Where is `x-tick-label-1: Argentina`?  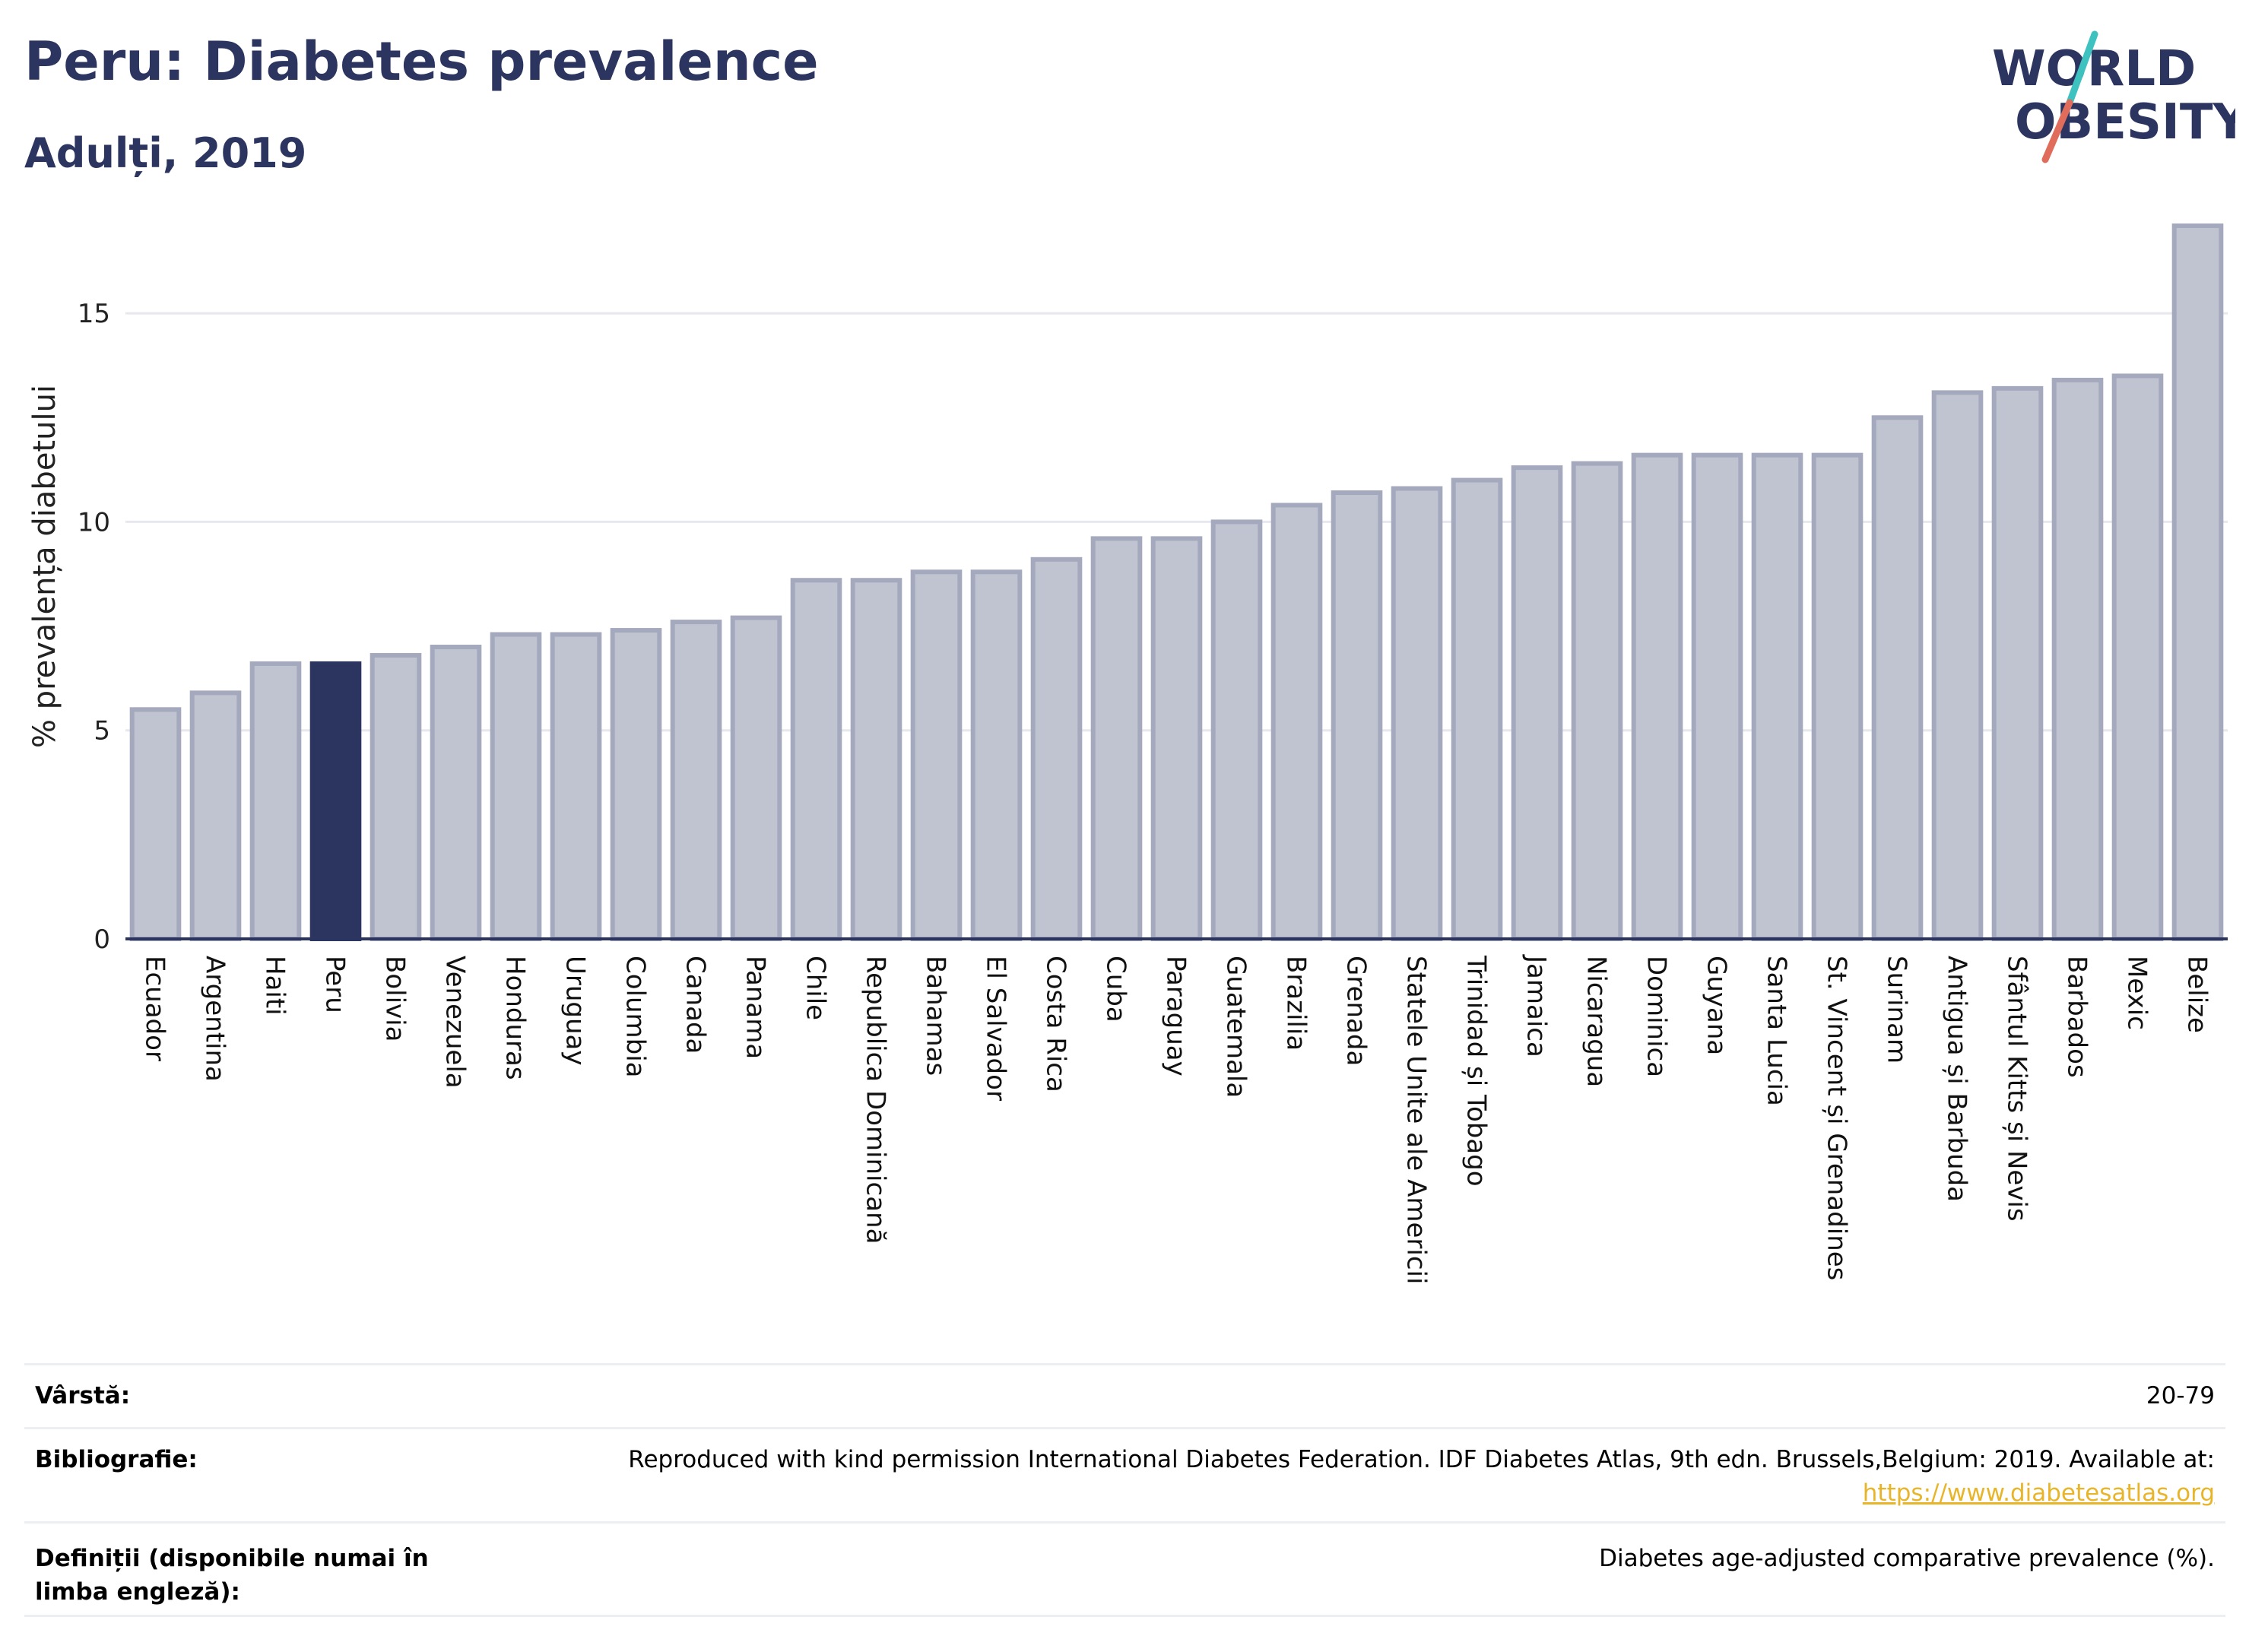
x-tick-label-1: Argentina is located at coordinates (215, 1019).